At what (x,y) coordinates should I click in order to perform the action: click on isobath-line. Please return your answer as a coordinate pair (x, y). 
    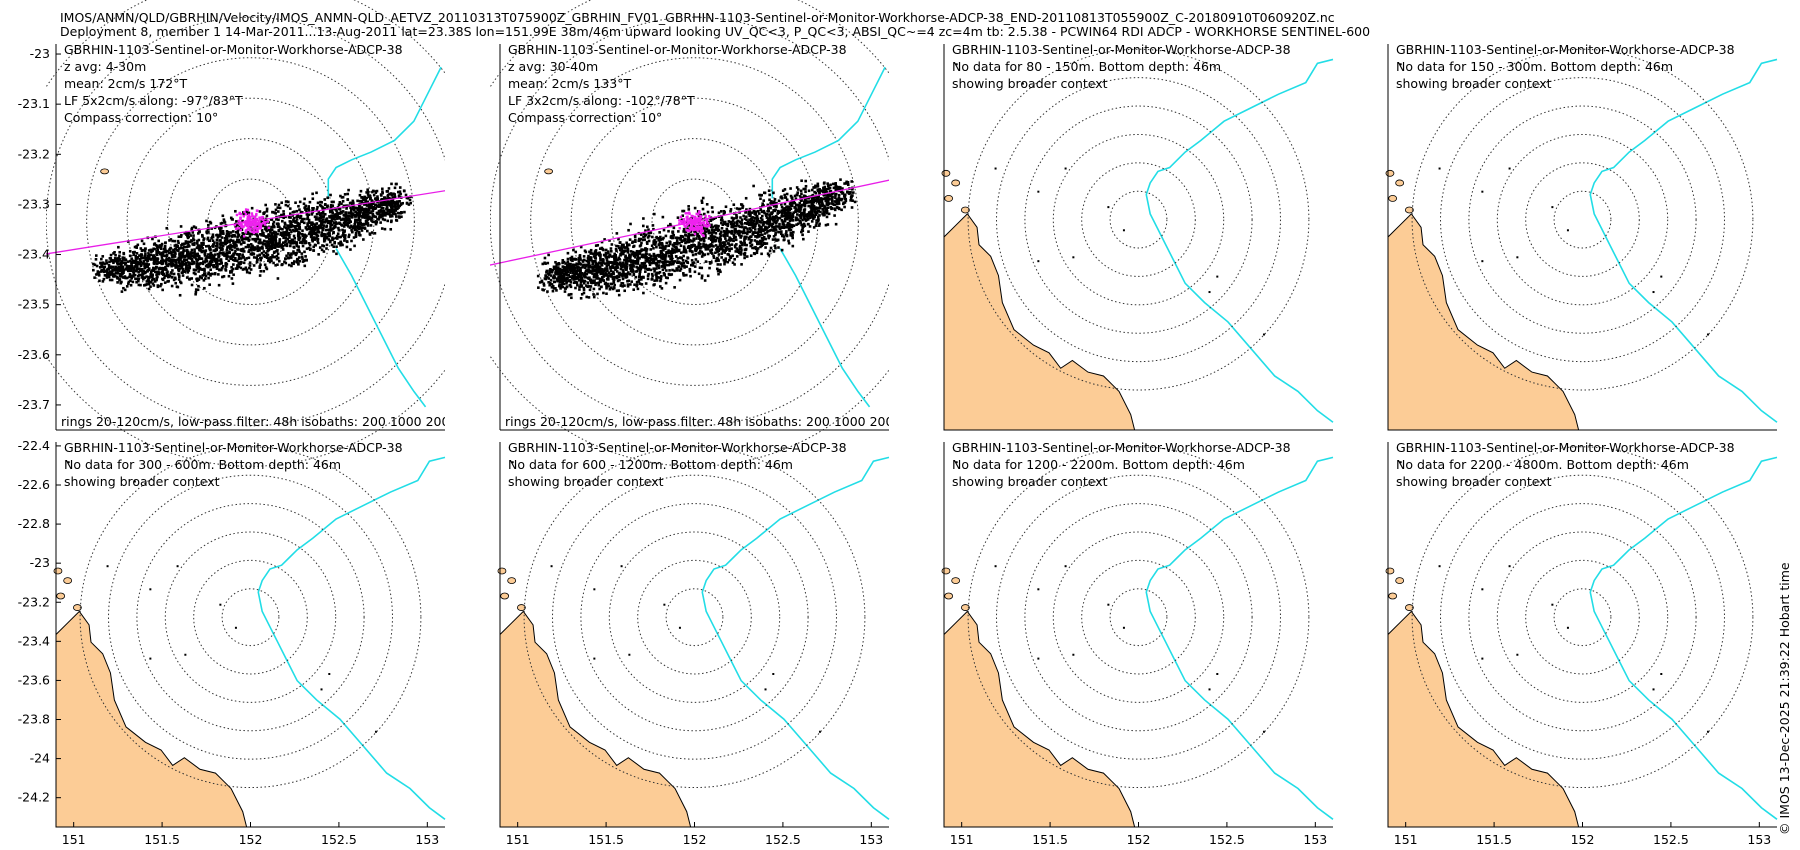
    Looking at the image, I should click on (825, 328).